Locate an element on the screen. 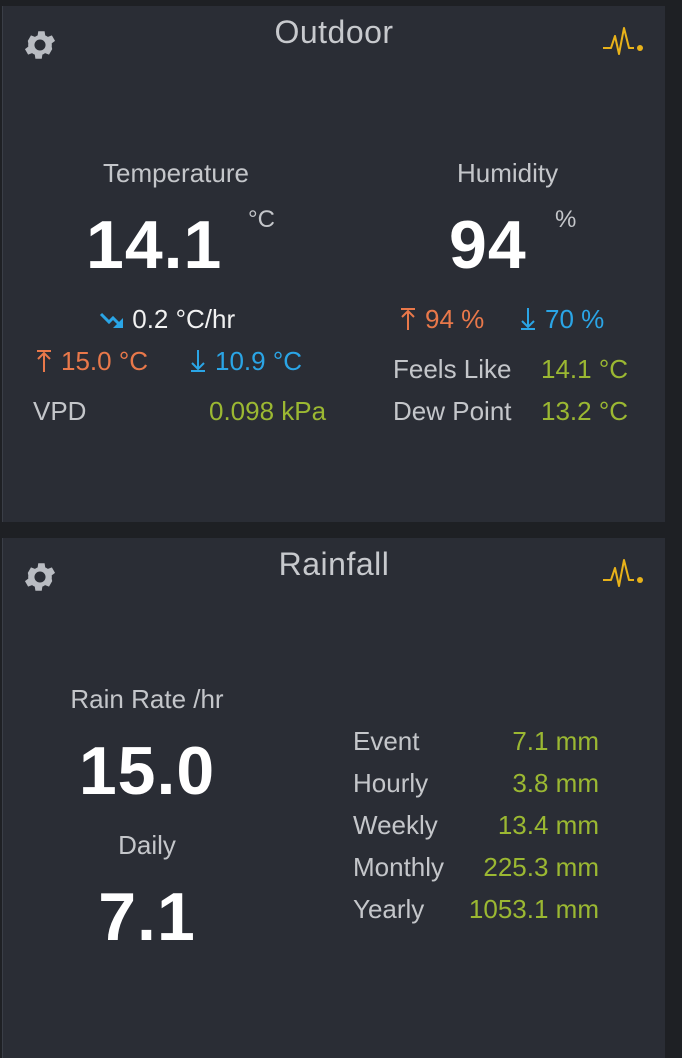  temperature-high-value: 15.0 °C is located at coordinates (105, 361).